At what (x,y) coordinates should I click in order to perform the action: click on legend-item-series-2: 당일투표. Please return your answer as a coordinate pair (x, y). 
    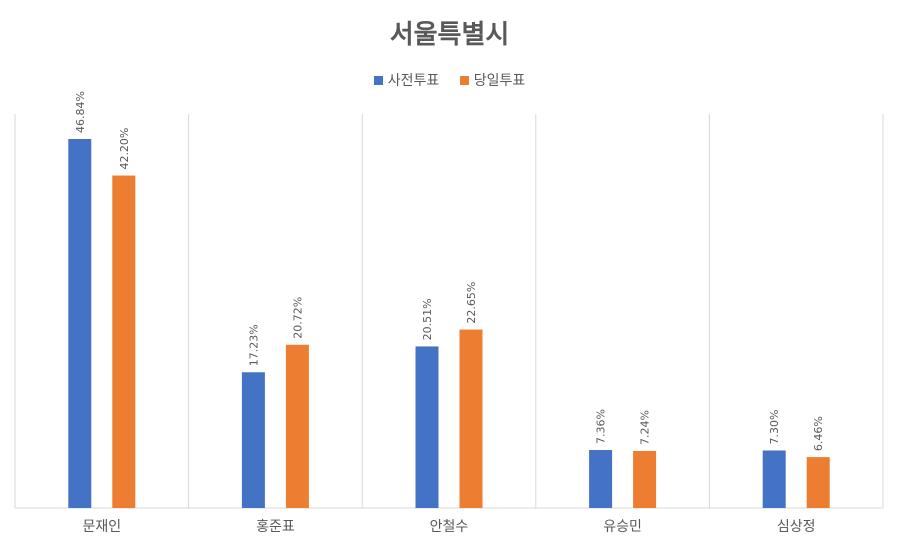
    Looking at the image, I should click on (492, 80).